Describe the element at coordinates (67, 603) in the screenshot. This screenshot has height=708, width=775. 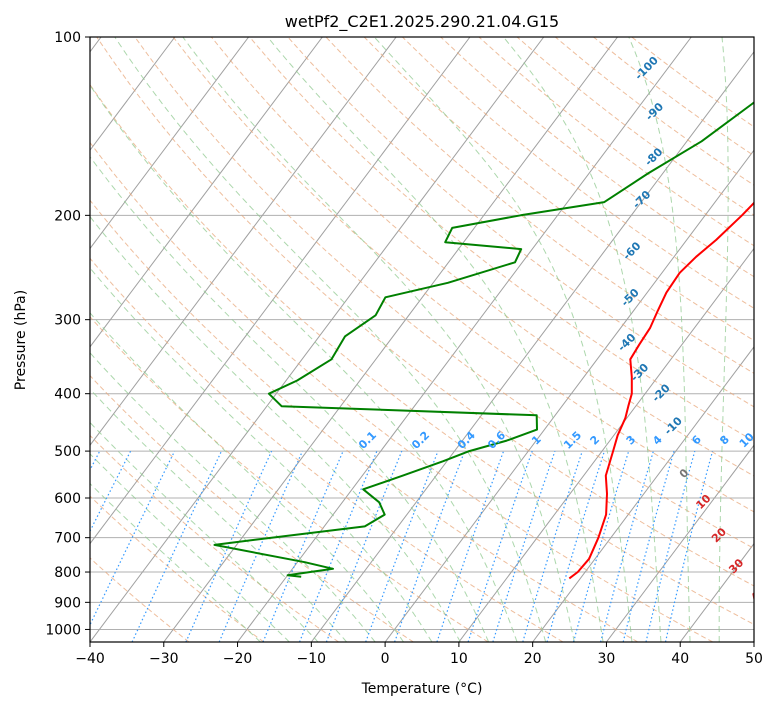
I see `y-tick-label: 900` at that location.